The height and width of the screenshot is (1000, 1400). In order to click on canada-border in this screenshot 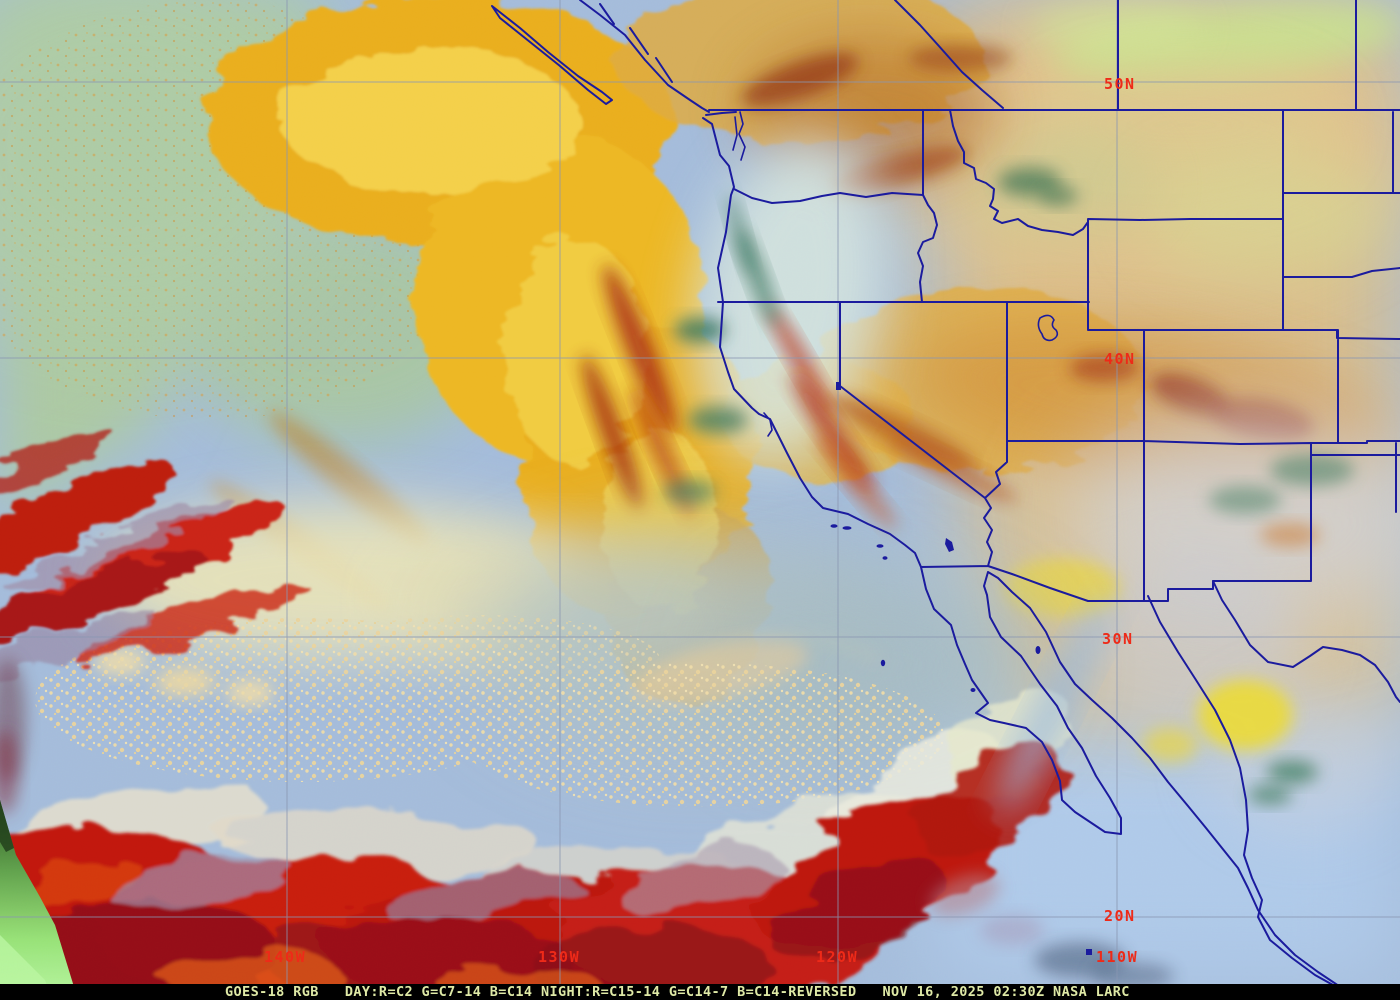, I will do `click(1054, 55)`.